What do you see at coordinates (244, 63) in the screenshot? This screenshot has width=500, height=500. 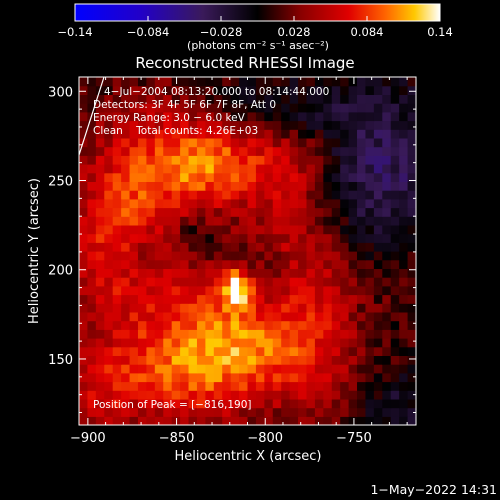 I see `chart-title: Reconstructed RHESSI Image` at bounding box center [244, 63].